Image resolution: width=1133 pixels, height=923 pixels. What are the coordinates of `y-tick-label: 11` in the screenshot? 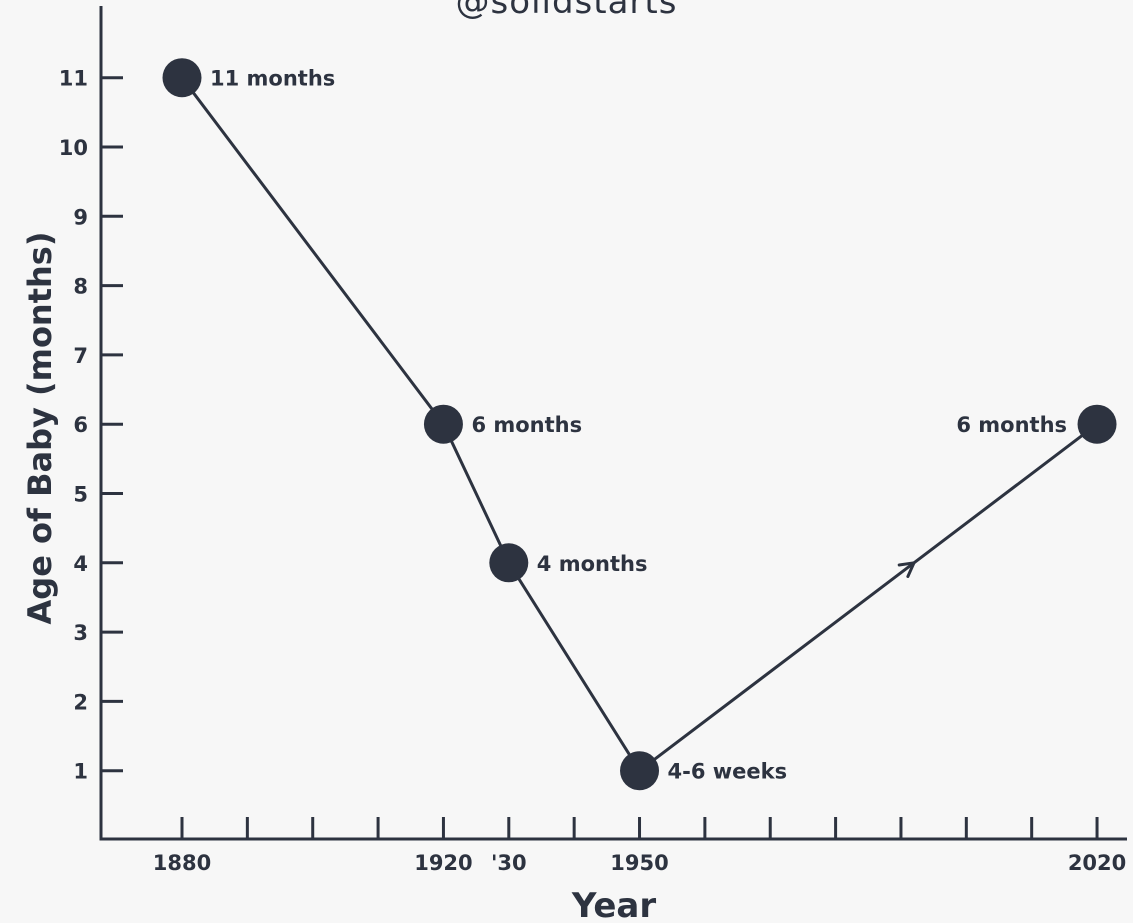 It's located at (73, 79).